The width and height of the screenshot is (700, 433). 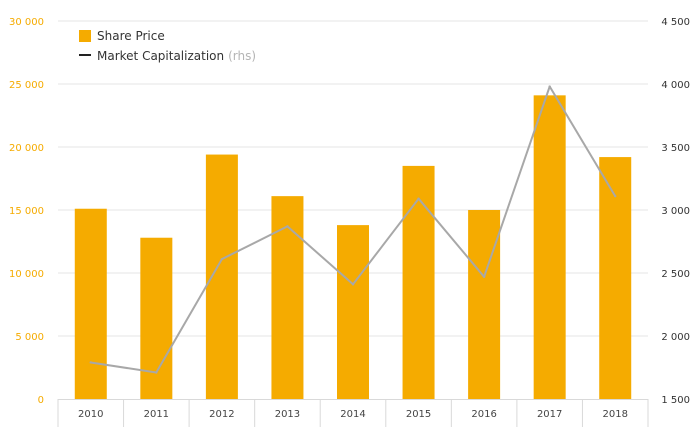 What do you see at coordinates (675, 274) in the screenshot?
I see `y-tick-right: 2 500` at bounding box center [675, 274].